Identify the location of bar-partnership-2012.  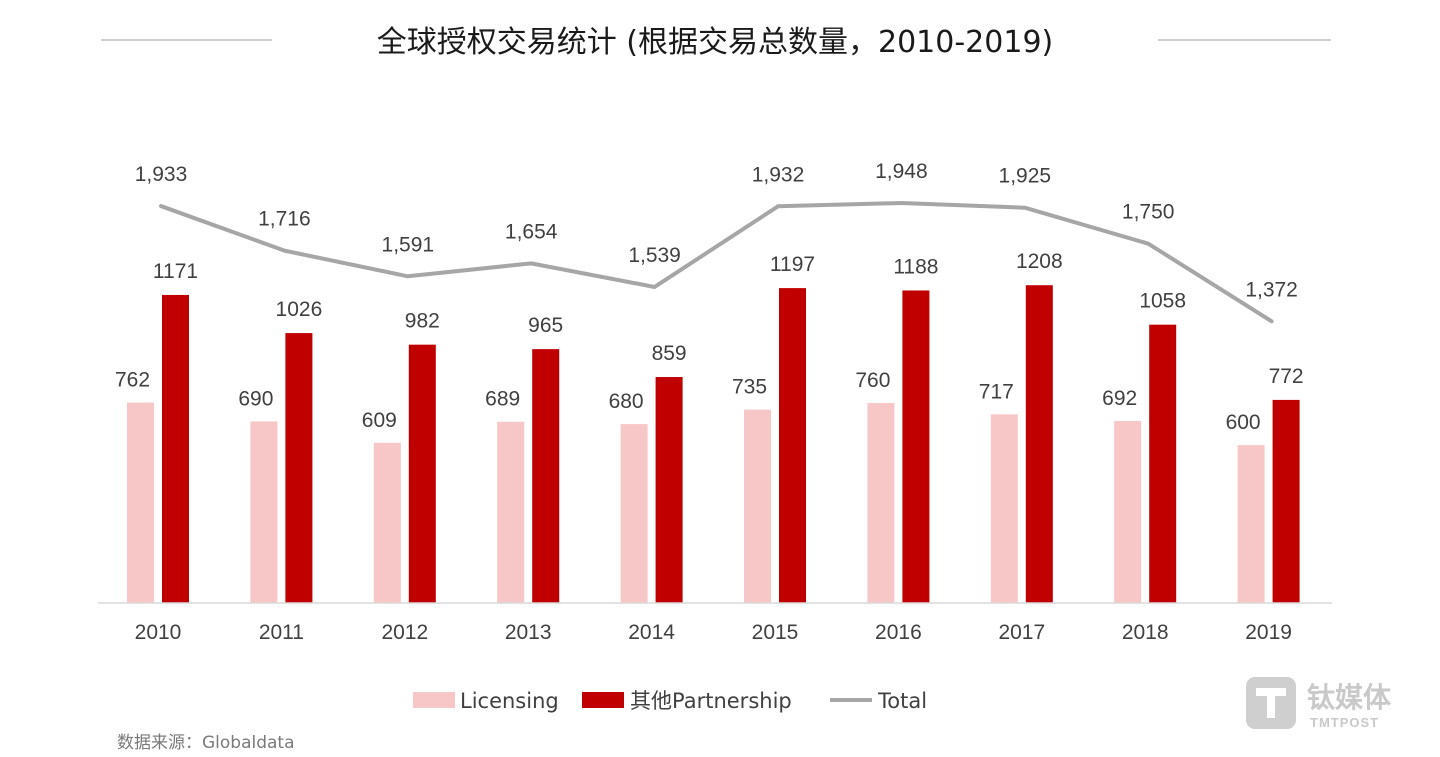
(422, 473).